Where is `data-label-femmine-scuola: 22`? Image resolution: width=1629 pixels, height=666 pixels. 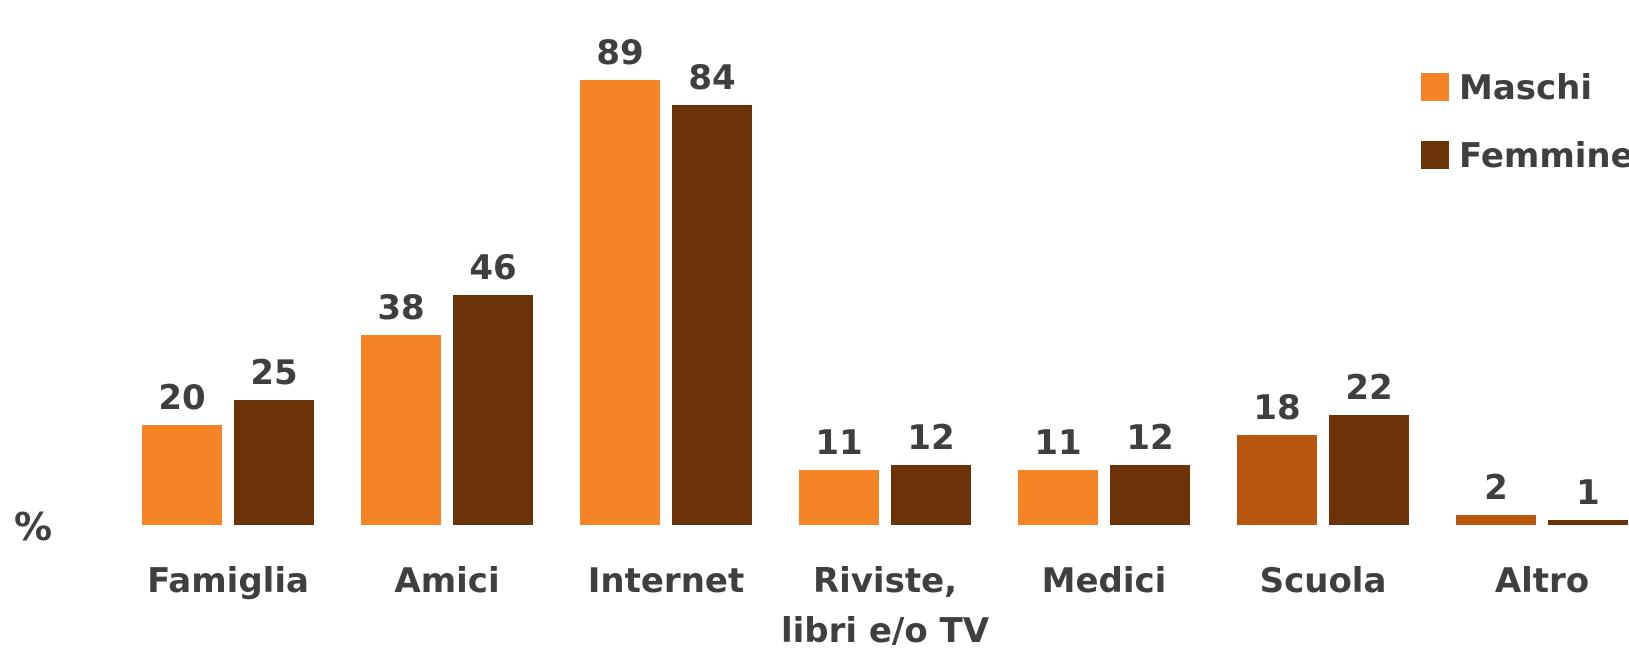 data-label-femmine-scuola: 22 is located at coordinates (1368, 388).